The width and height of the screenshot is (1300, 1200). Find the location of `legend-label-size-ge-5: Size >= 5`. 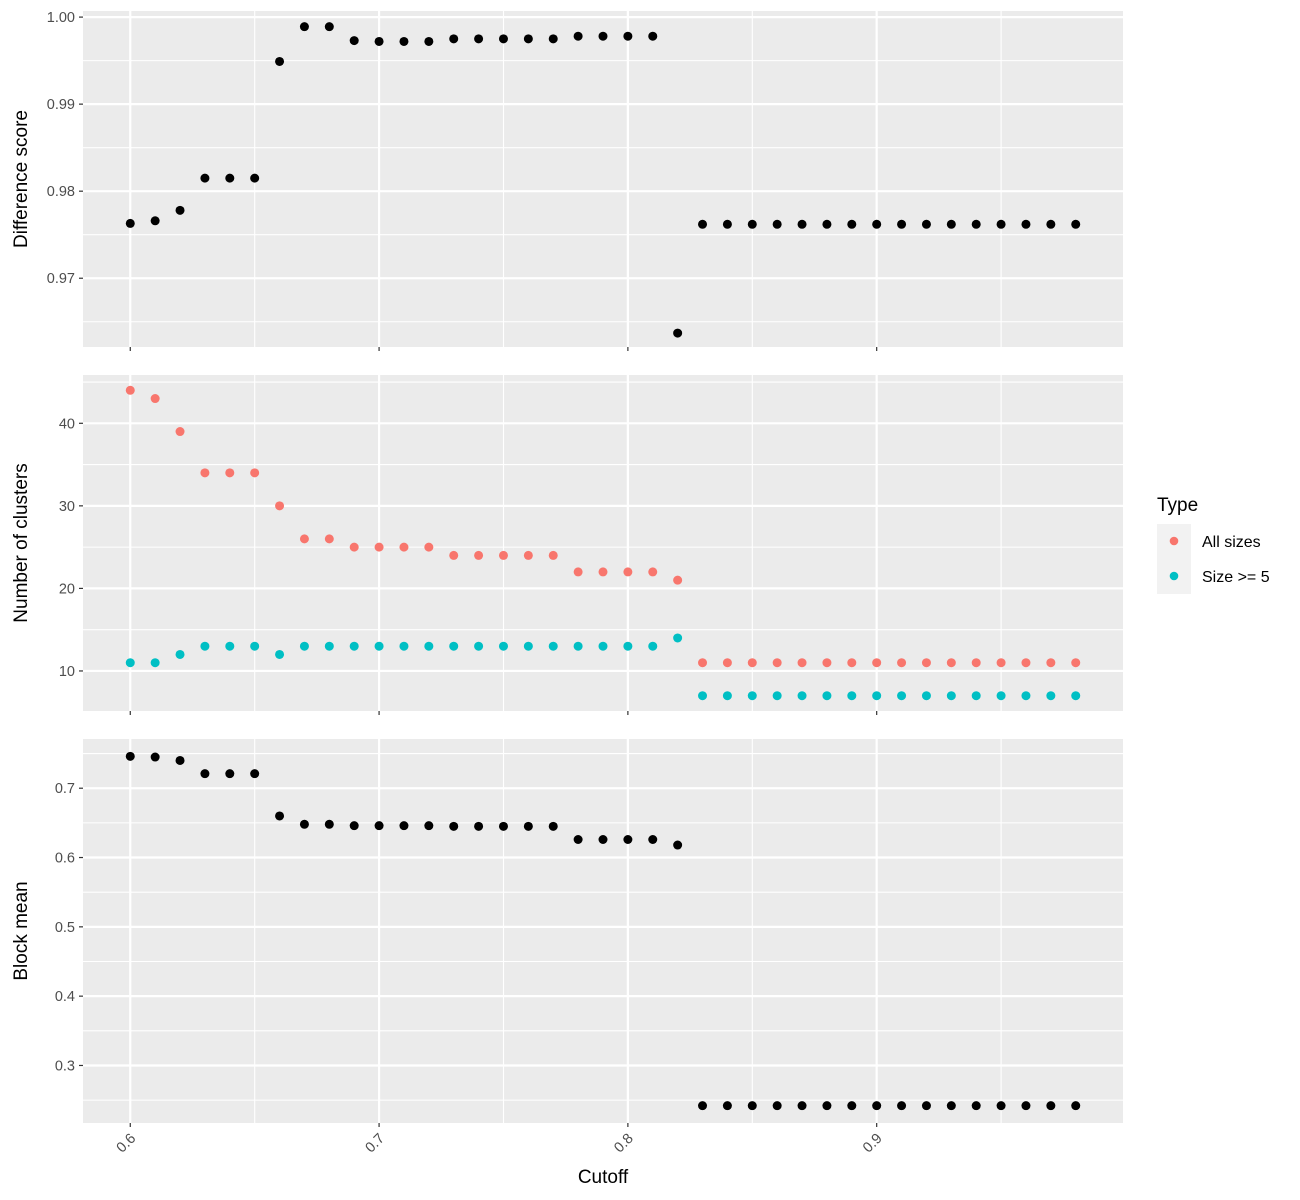

legend-label-size-ge-5: Size >= 5 is located at coordinates (1236, 577).